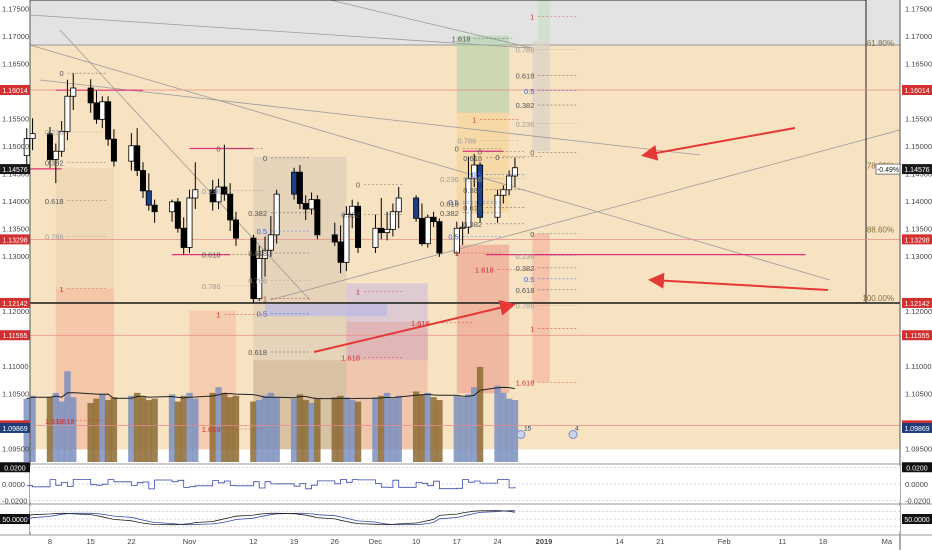 The image size is (932, 555). Describe the element at coordinates (14, 501) in the screenshot. I see `oscillator-tick-label-left: -0.0200` at that location.